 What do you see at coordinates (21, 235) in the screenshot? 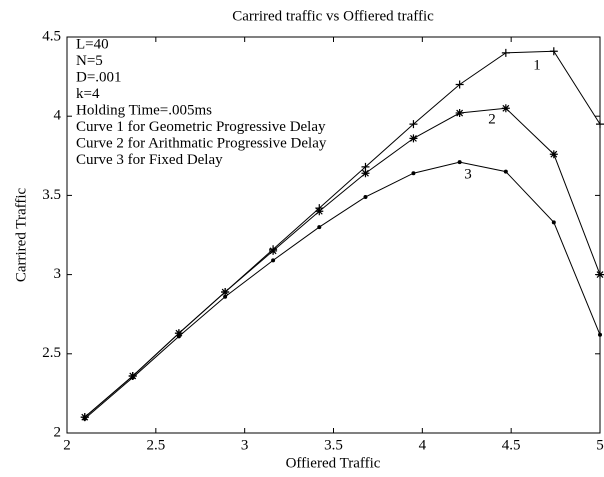
I see `y-axis-label: Carrired Traffic` at bounding box center [21, 235].